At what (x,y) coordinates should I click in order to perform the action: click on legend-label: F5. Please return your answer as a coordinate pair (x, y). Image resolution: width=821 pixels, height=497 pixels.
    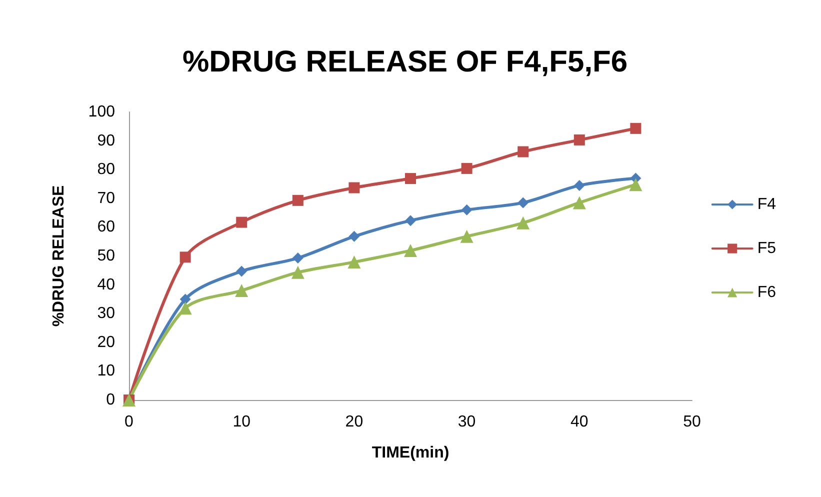
    Looking at the image, I should click on (766, 248).